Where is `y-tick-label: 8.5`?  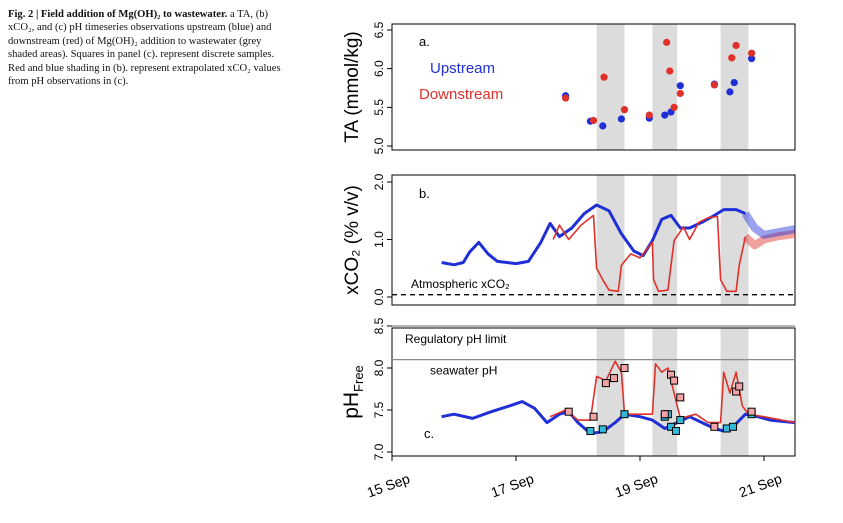 y-tick-label: 8.5 is located at coordinates (379, 325).